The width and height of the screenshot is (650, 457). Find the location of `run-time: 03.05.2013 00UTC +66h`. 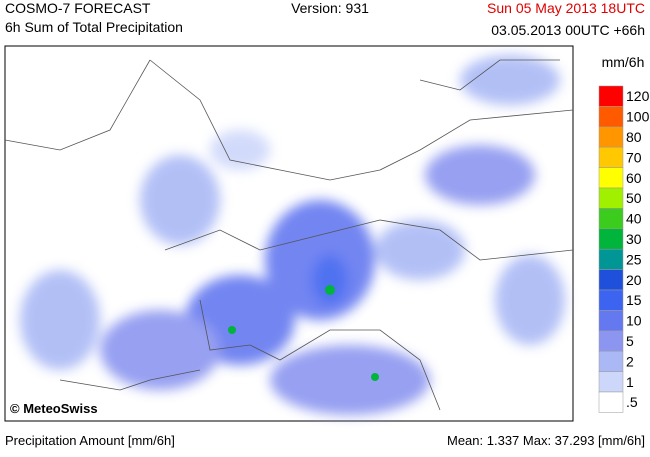

run-time: 03.05.2013 00UTC +66h is located at coordinates (568, 30).